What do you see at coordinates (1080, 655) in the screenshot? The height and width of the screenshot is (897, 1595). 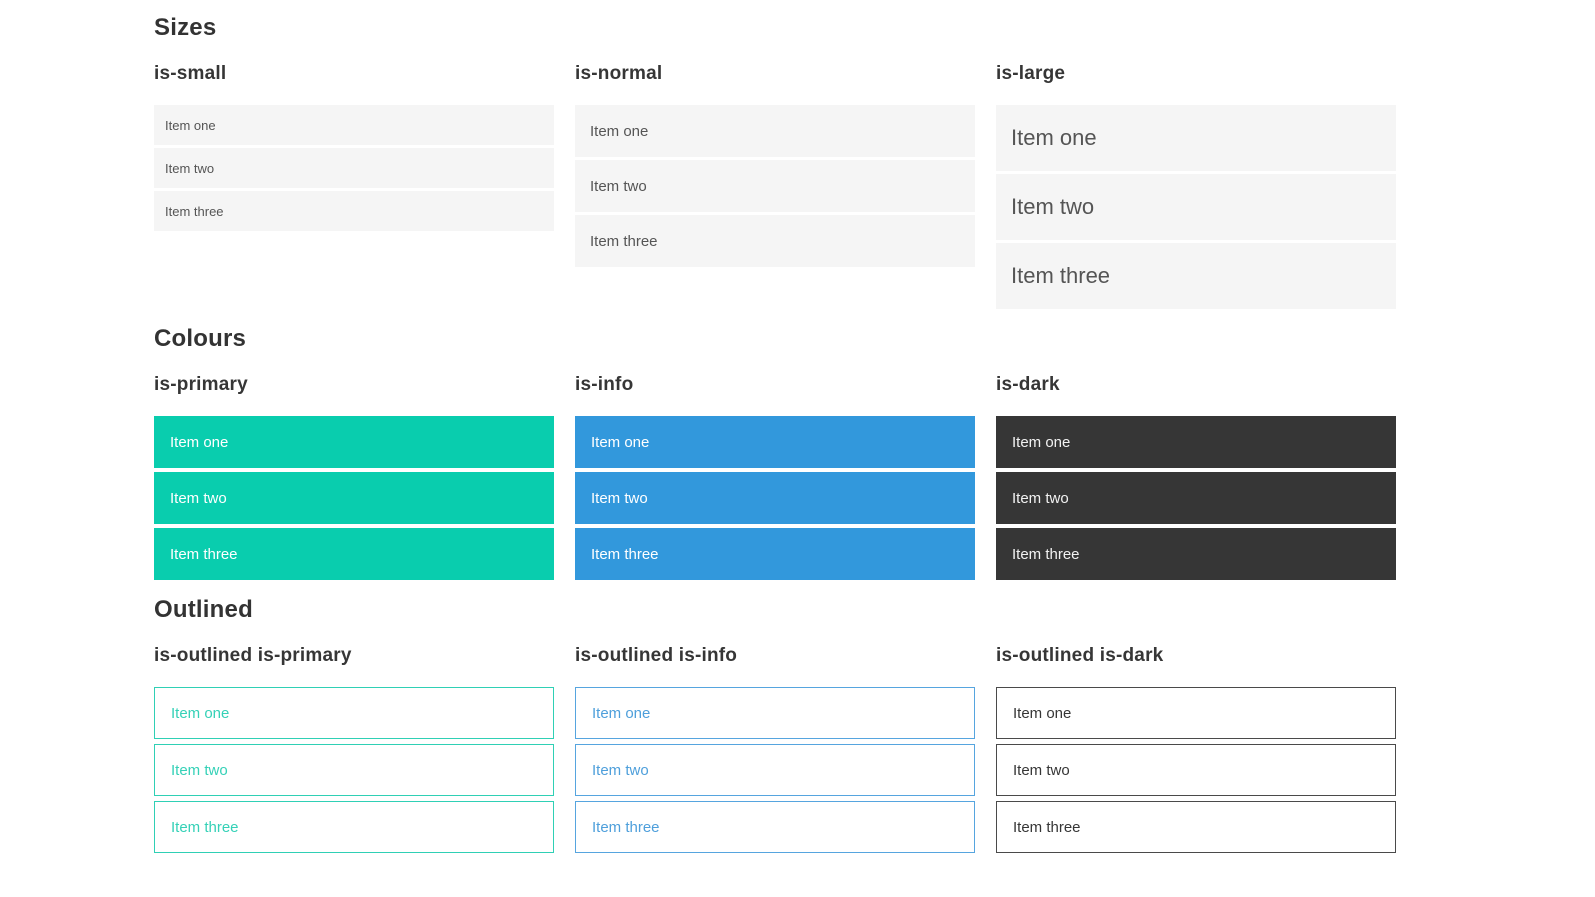 I see `group-label-is-outlined-is-dark: is-outlined is-dark` at bounding box center [1080, 655].